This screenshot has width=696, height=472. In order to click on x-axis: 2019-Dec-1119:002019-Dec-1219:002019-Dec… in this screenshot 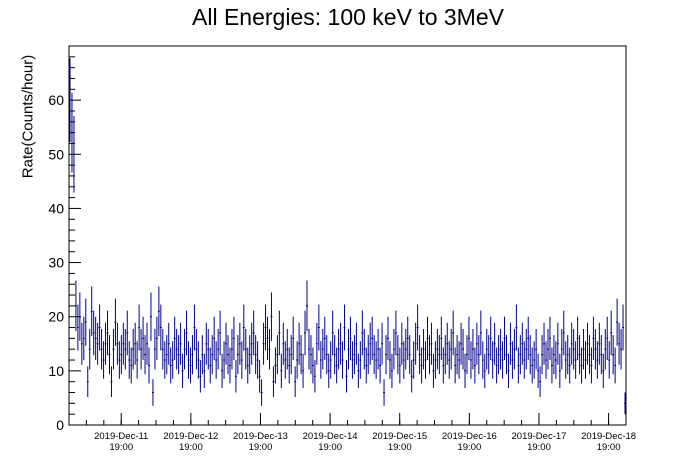, I will do `click(352, 433)`.